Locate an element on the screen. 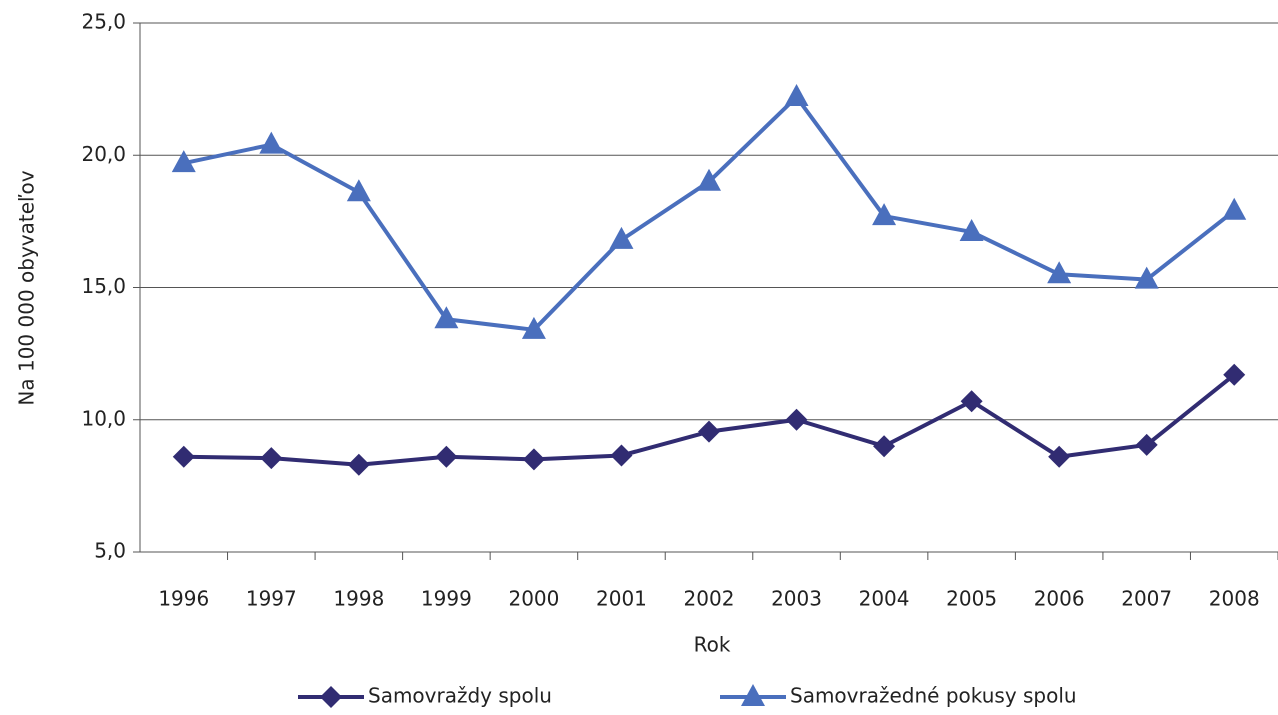 The width and height of the screenshot is (1278, 715). x-tick-label: 1998 is located at coordinates (358, 599).